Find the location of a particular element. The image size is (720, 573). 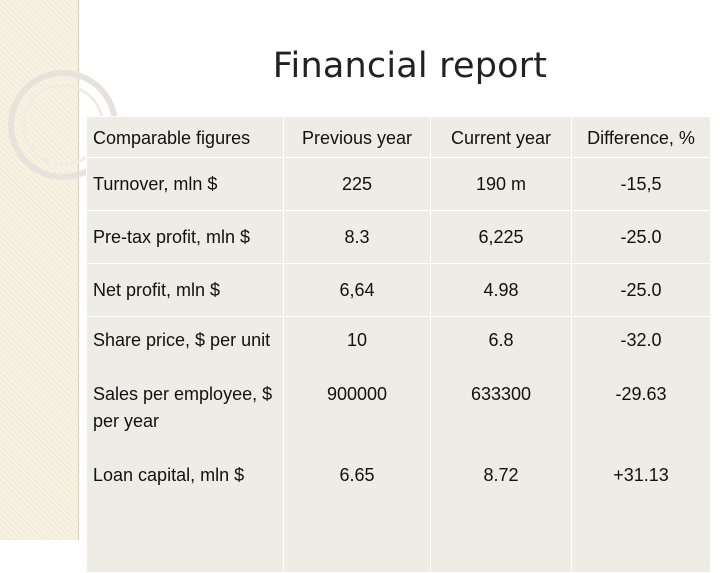

table-row-turnover: Turnover, mln $ 225 190 m -15,5 is located at coordinates (398, 184).